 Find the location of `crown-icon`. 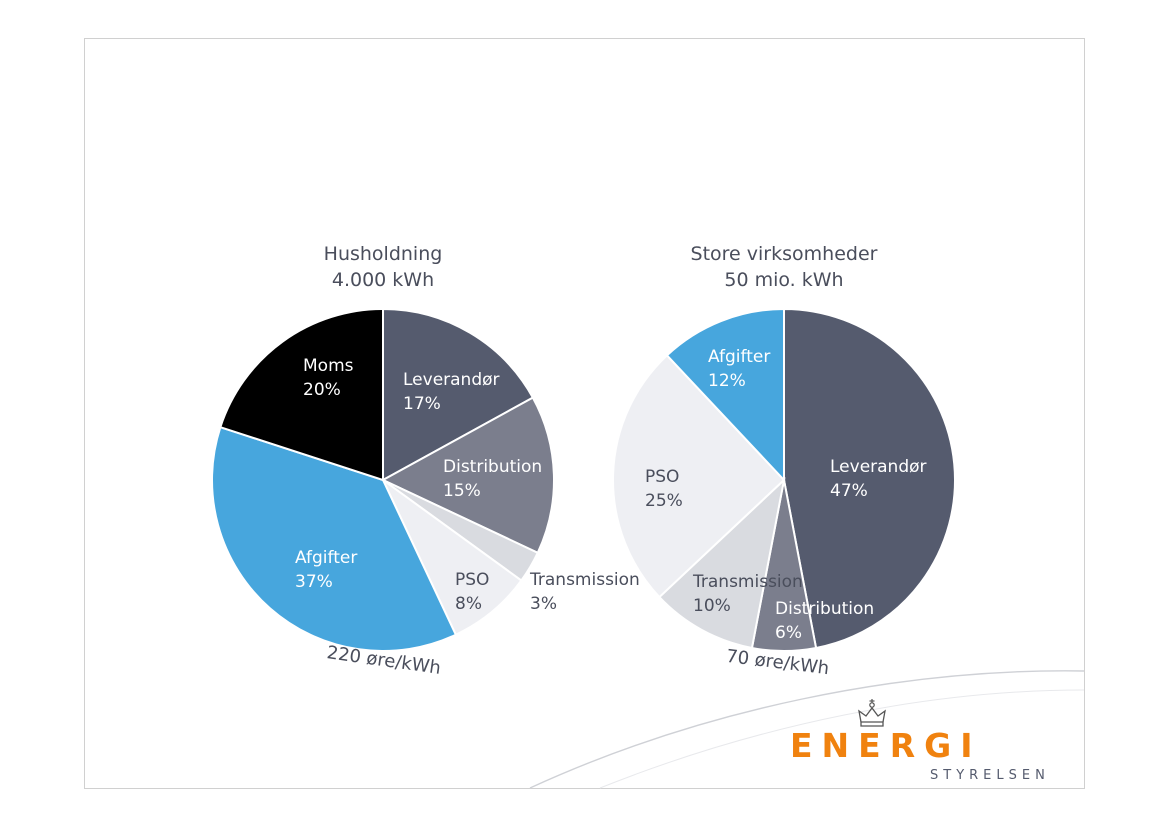

crown-icon is located at coordinates (872, 713).